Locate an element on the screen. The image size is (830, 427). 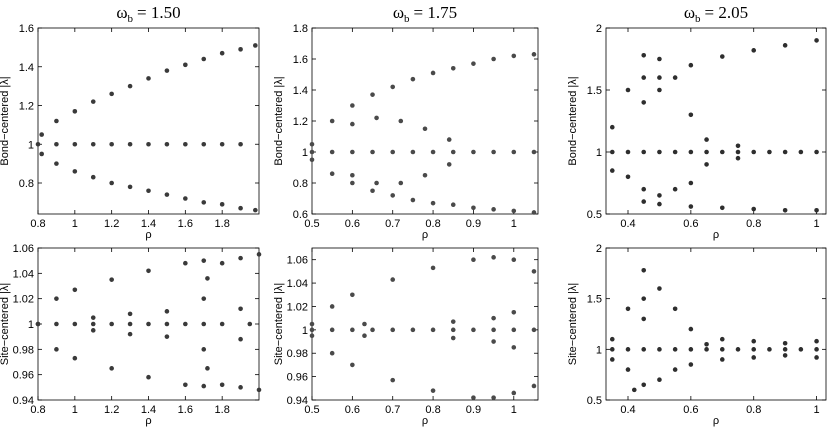
x-tick-label: 0.4 is located at coordinates (627, 224).